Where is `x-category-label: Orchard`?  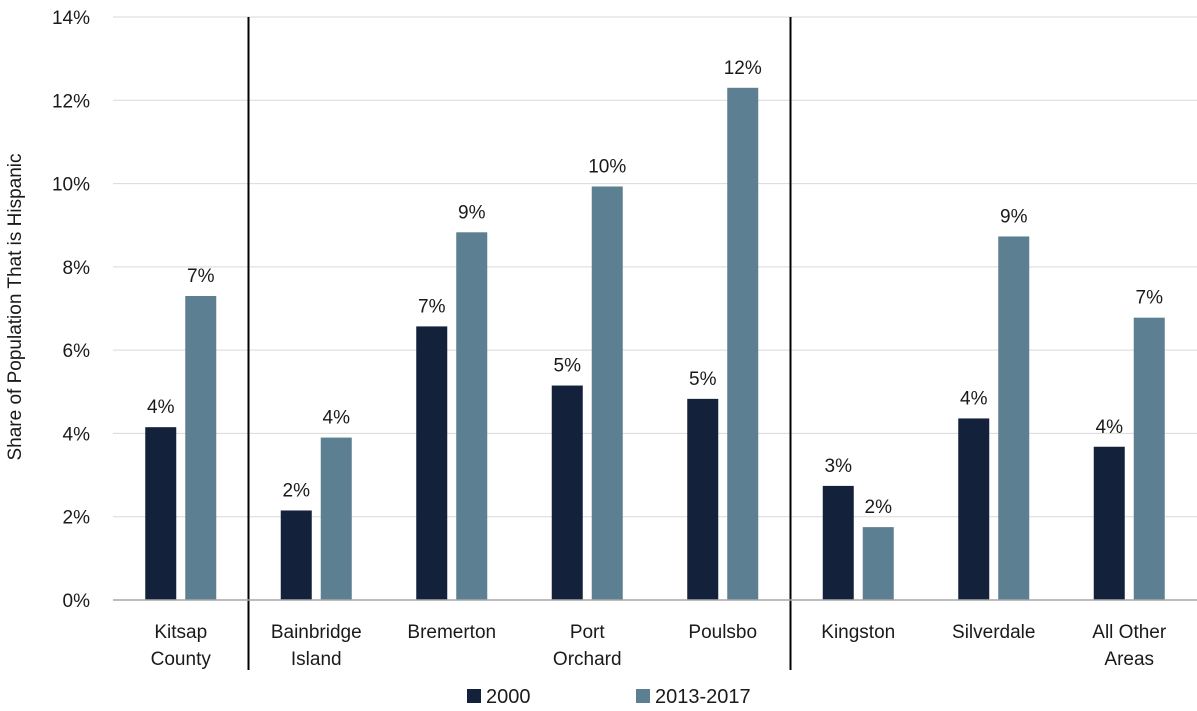
x-category-label: Orchard is located at coordinates (587, 659).